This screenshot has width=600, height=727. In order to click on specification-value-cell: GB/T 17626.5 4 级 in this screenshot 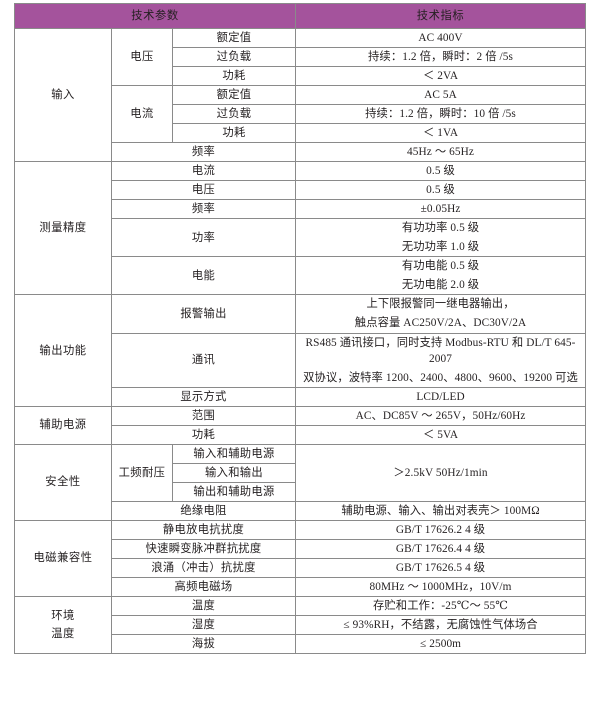, I will do `click(441, 567)`.